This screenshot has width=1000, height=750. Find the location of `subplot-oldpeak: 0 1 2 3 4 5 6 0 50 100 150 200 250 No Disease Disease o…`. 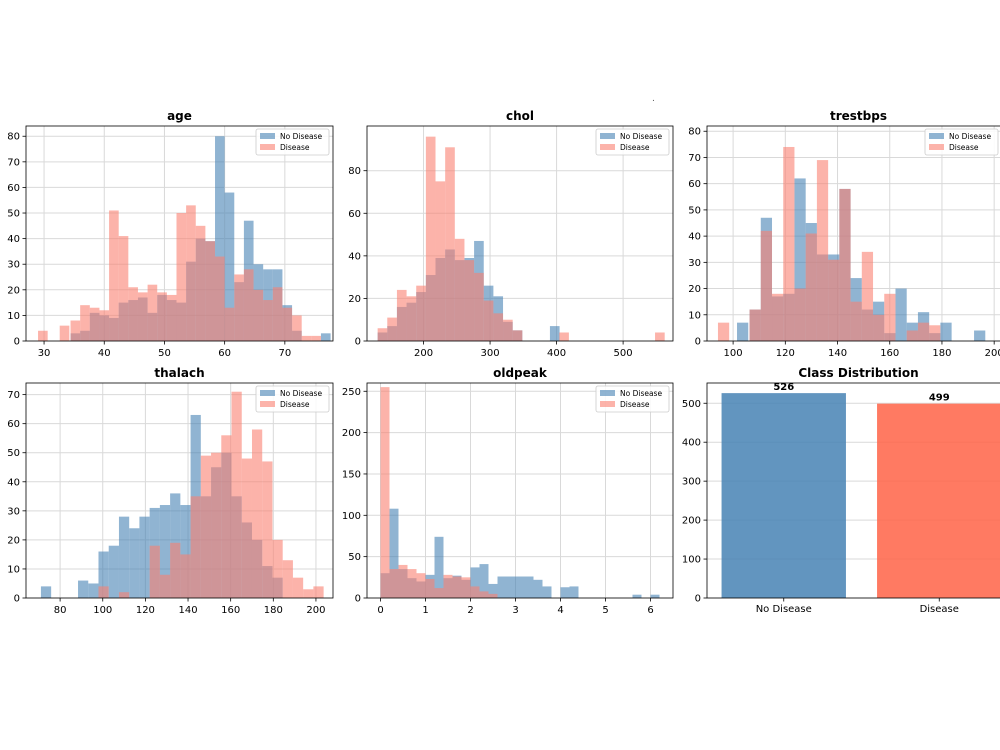

subplot-oldpeak: 0 1 2 3 4 5 6 0 50 100 150 200 250 No Disease Disease o… is located at coordinates (508, 491).